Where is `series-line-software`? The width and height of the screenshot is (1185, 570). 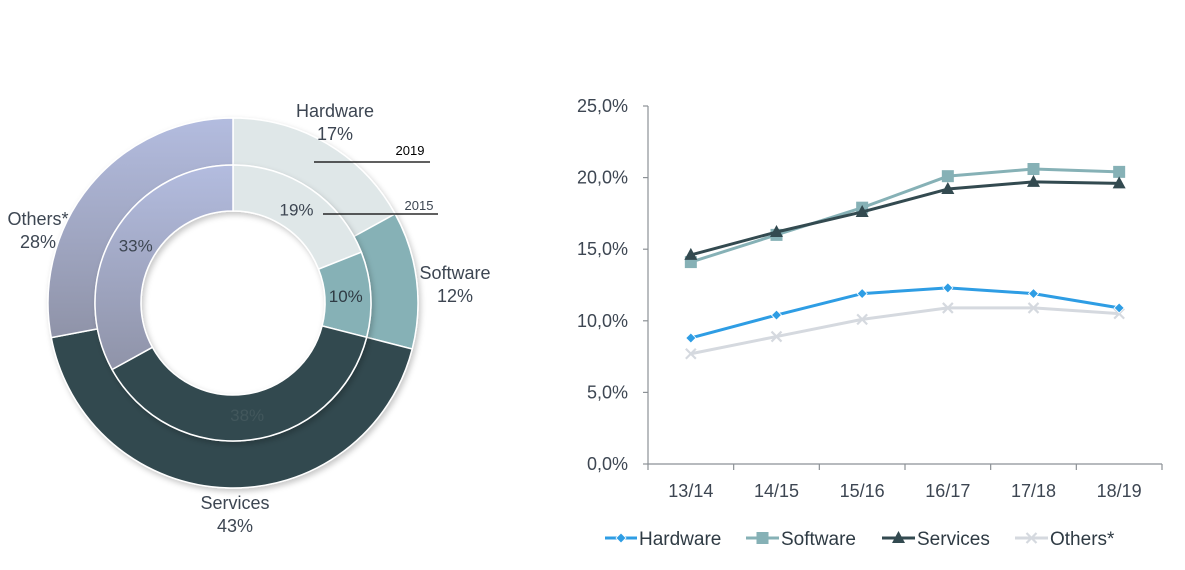
series-line-software is located at coordinates (905, 215).